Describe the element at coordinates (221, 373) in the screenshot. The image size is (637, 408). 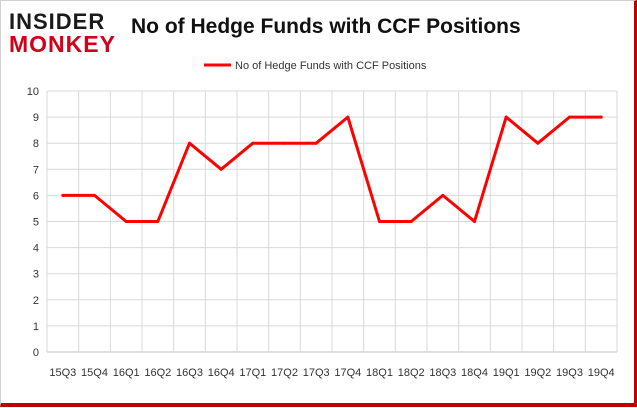
I see `x-tick-label: 16Q4` at that location.